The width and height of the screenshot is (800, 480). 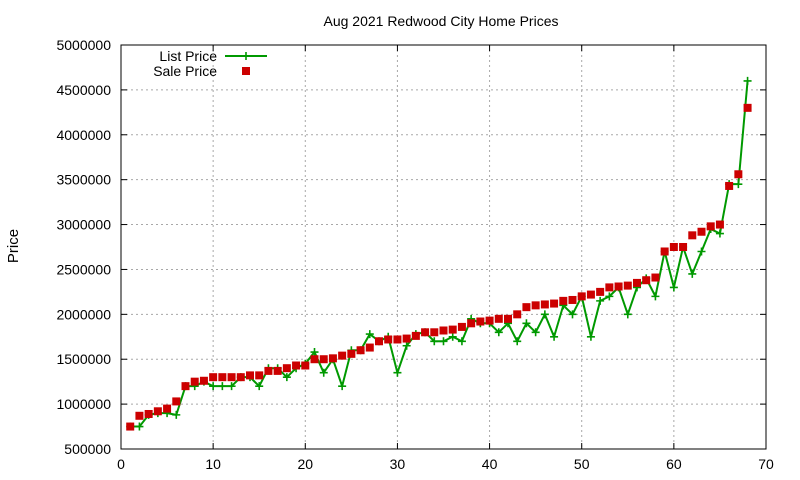 What do you see at coordinates (83, 404) in the screenshot?
I see `y-tick-label: 1000000` at bounding box center [83, 404].